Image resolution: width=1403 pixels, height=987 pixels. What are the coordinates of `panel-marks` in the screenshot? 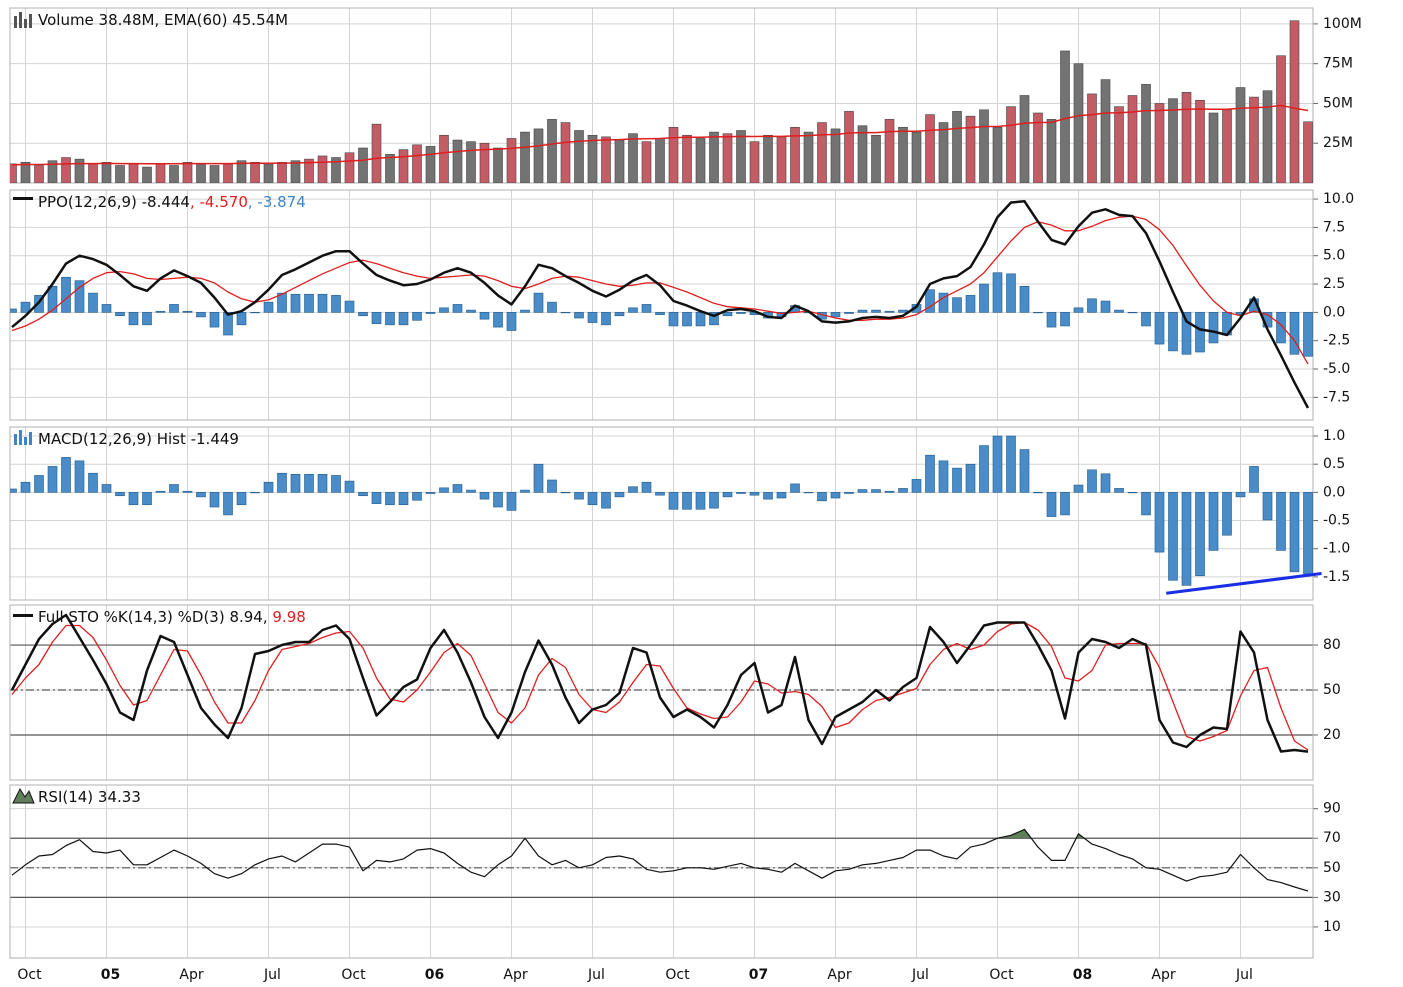 It's located at (661, 510).